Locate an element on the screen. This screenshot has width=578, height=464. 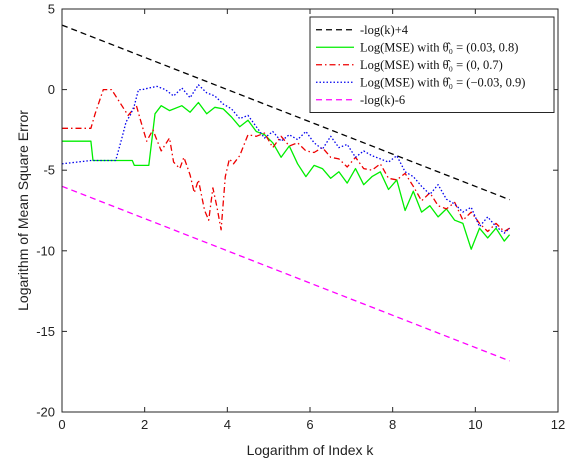
legend-box is located at coordinates (432, 64).